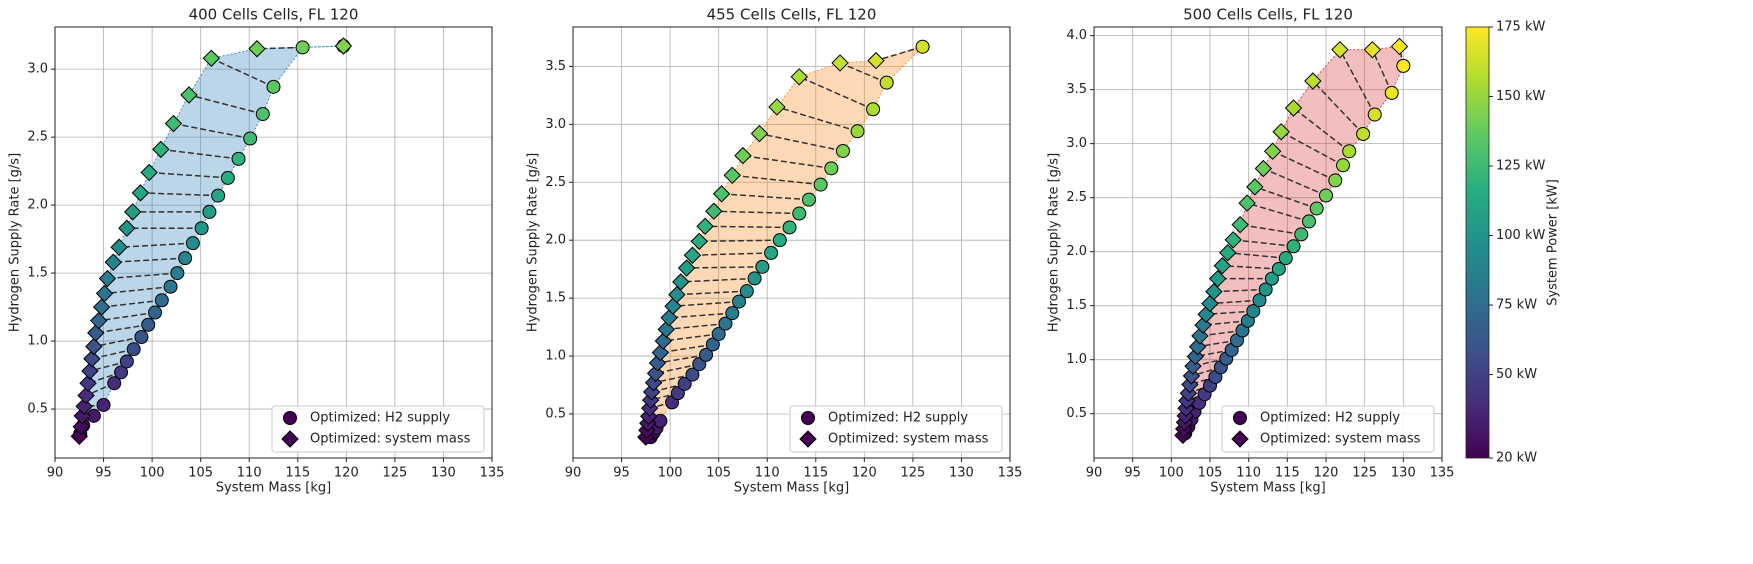 This screenshot has height=564, width=1753. What do you see at coordinates (290, 439) in the screenshot?
I see `legend-marker` at bounding box center [290, 439].